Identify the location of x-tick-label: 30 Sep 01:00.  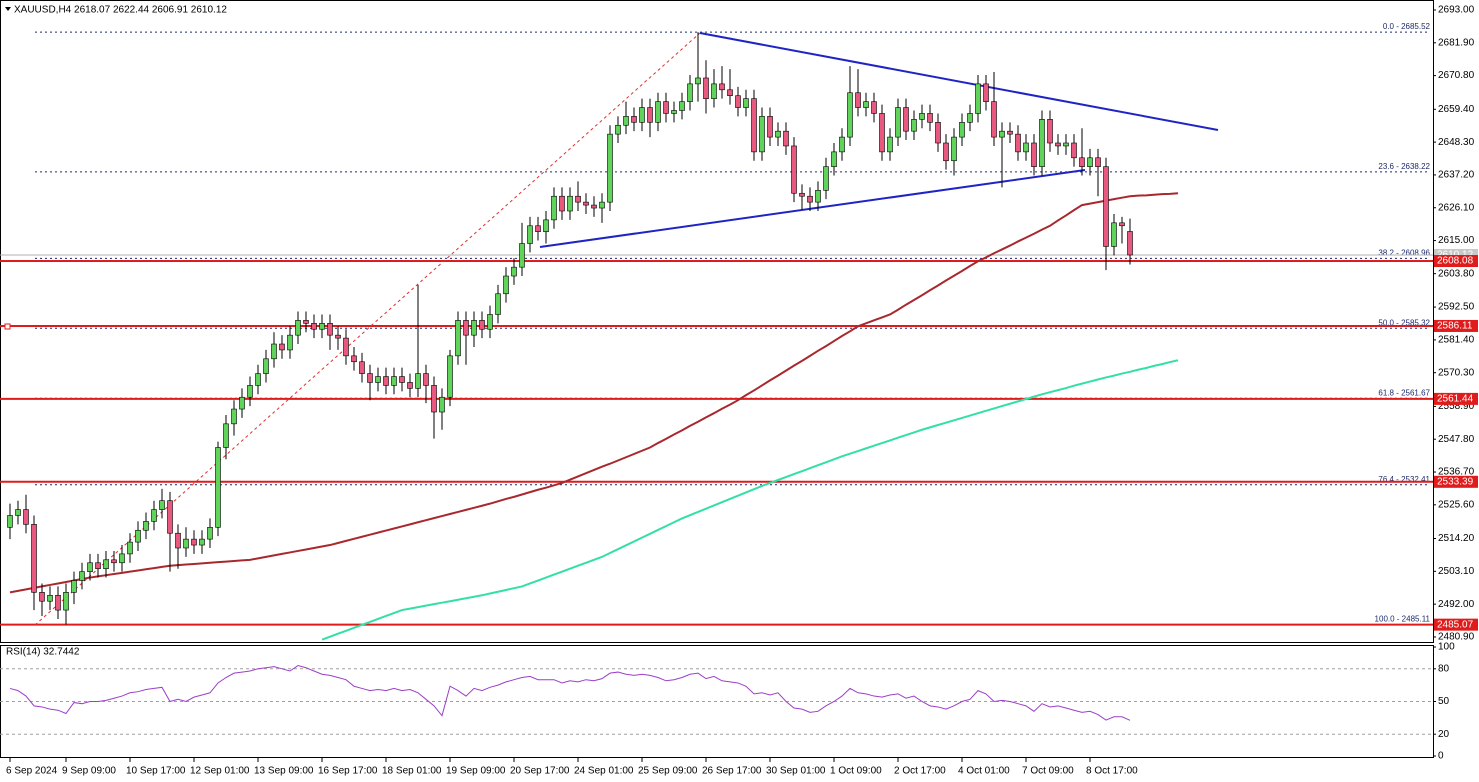
(796, 771).